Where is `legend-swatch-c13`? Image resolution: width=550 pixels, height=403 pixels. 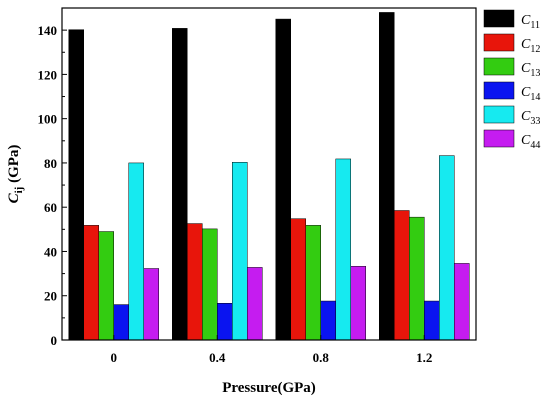 legend-swatch-c13 is located at coordinates (499, 66).